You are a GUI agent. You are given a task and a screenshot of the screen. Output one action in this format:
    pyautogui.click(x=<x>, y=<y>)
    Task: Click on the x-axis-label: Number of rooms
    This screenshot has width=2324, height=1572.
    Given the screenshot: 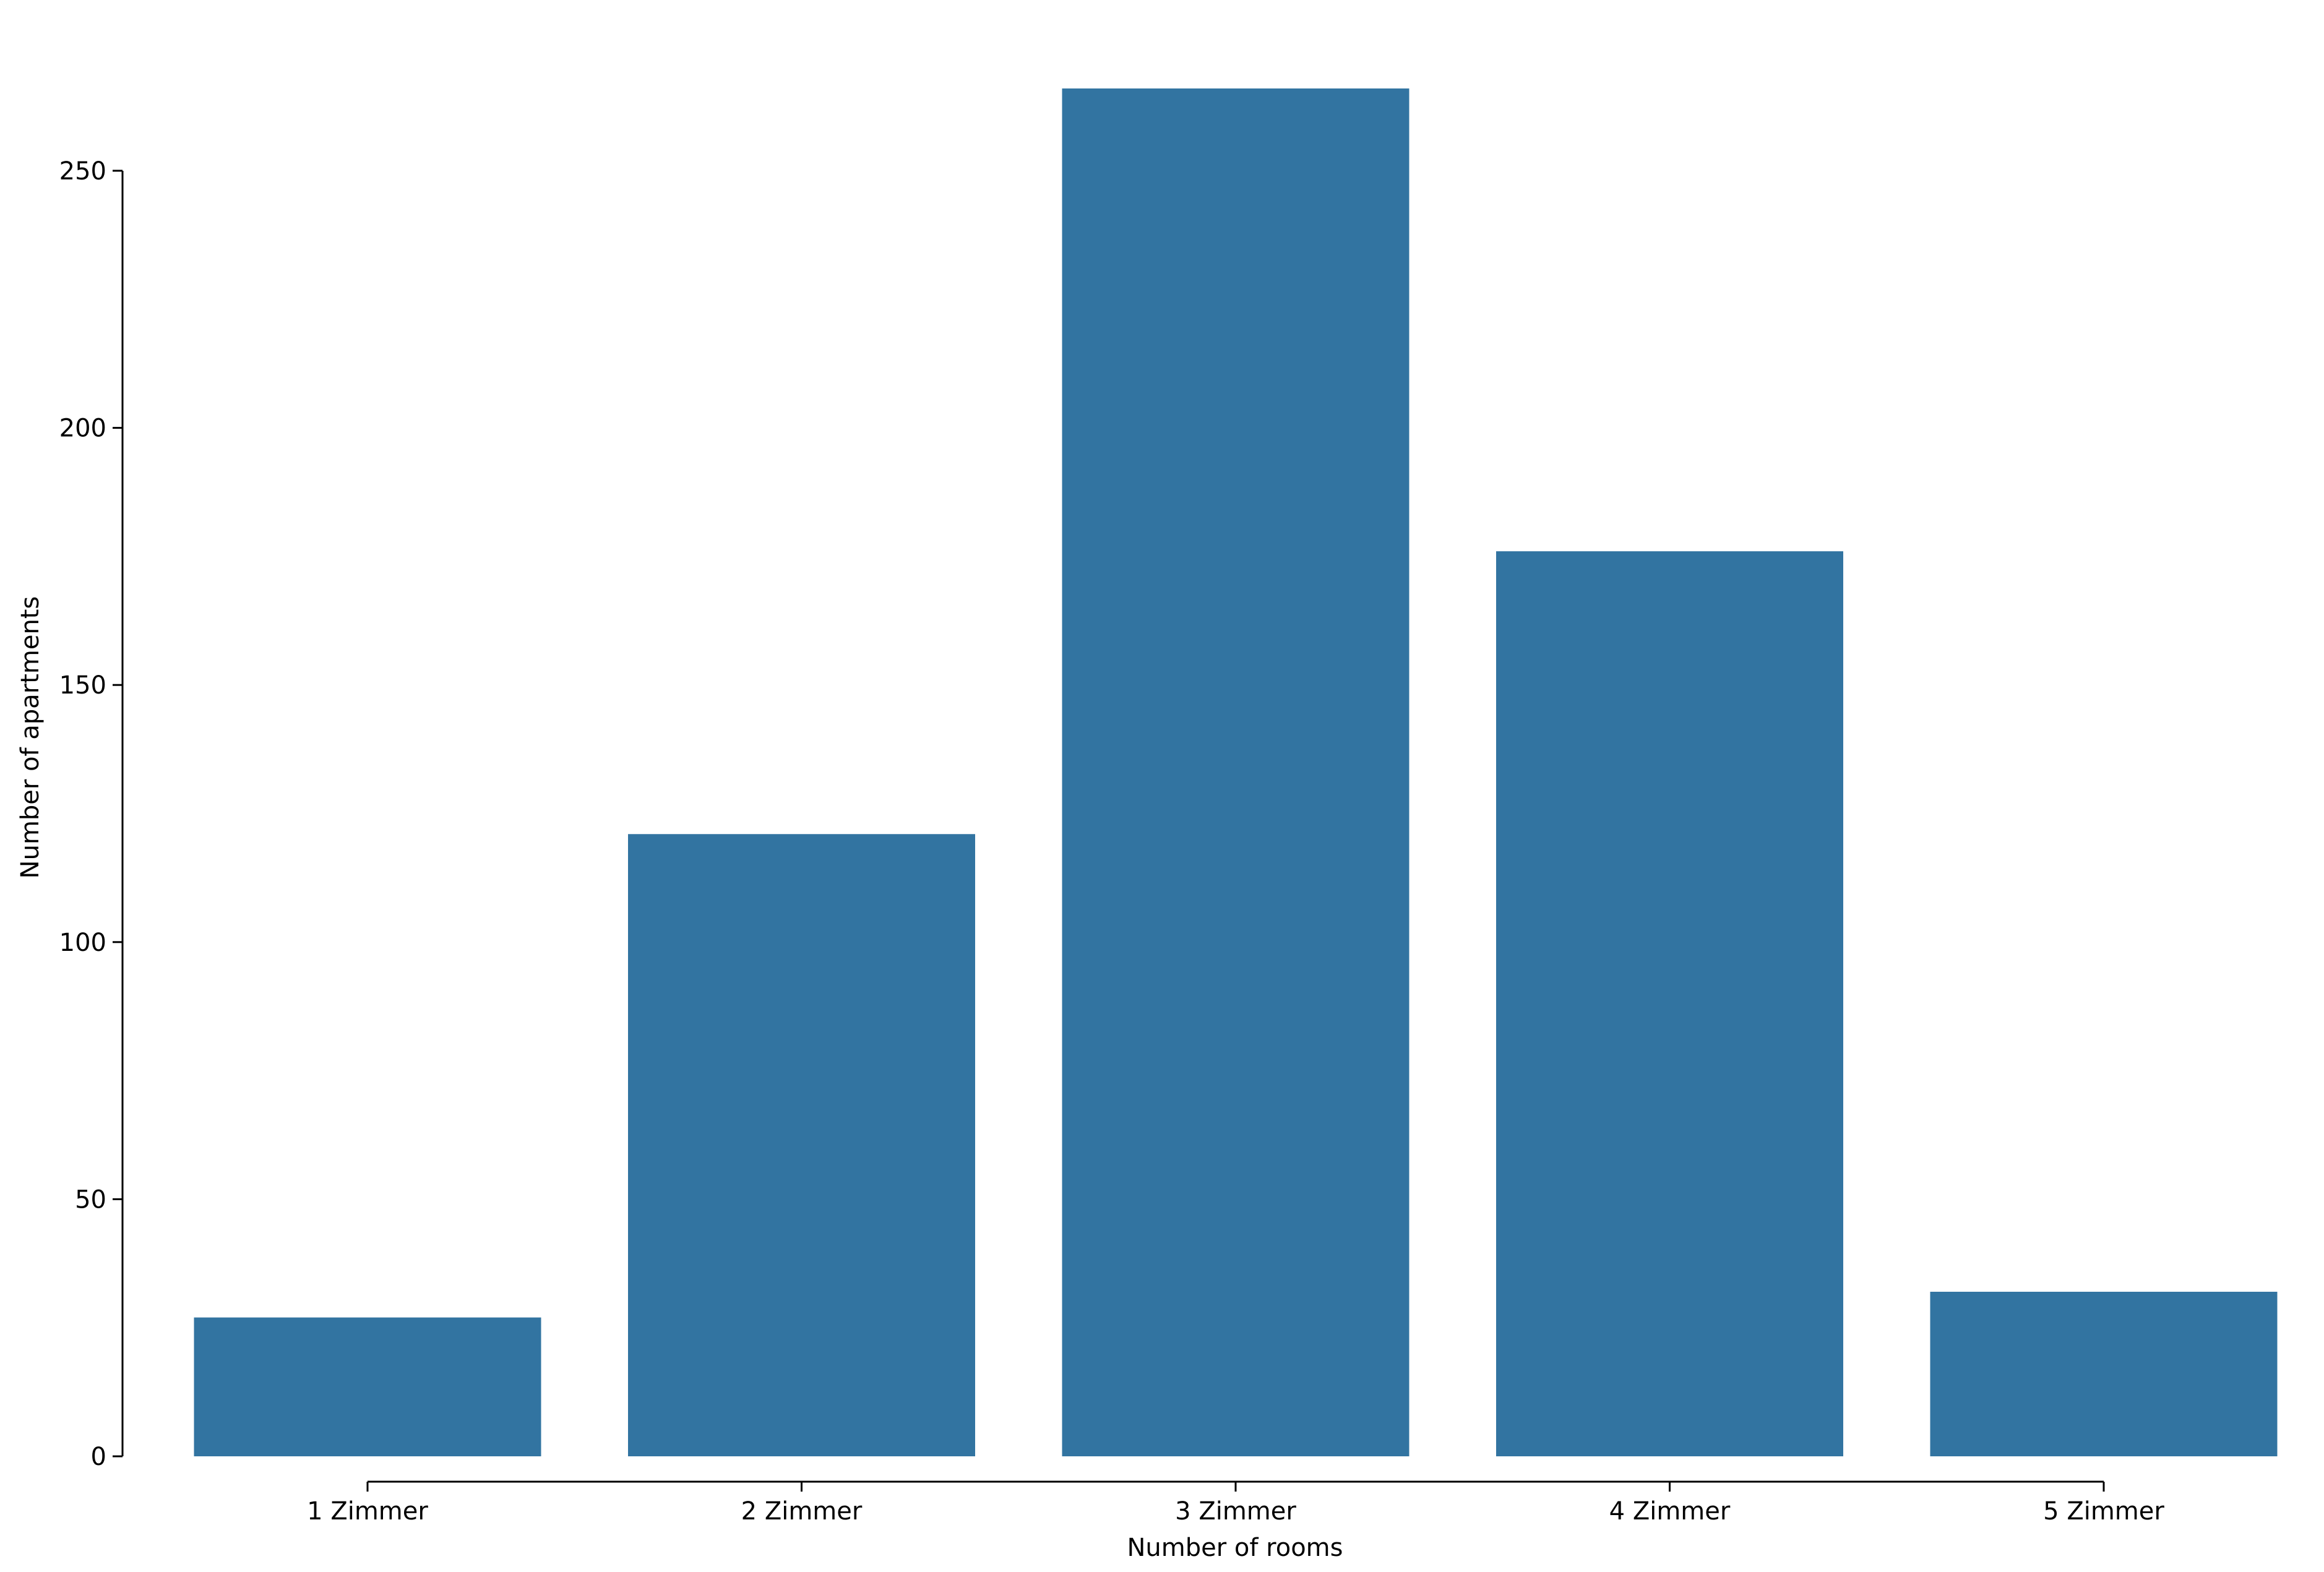 What is the action you would take?
    pyautogui.click(x=1235, y=1548)
    